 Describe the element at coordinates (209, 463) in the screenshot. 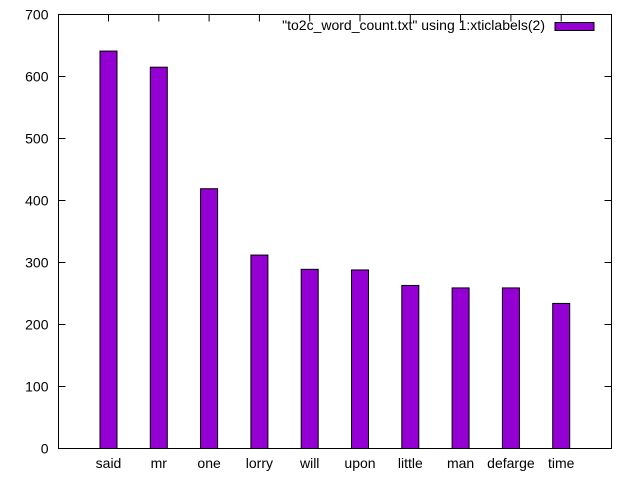

I see `x-tick-label-one: one` at that location.